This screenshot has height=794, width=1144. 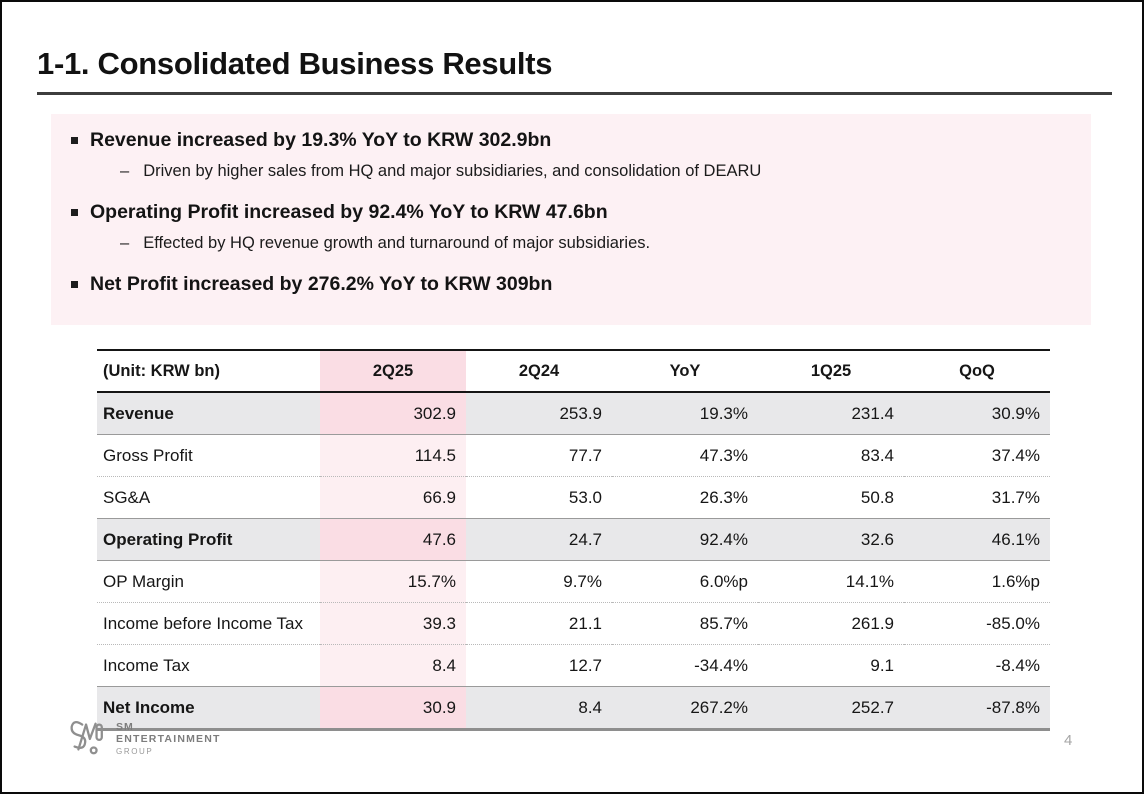 What do you see at coordinates (831, 455) in the screenshot?
I see `cell-1q25: 83.4` at bounding box center [831, 455].